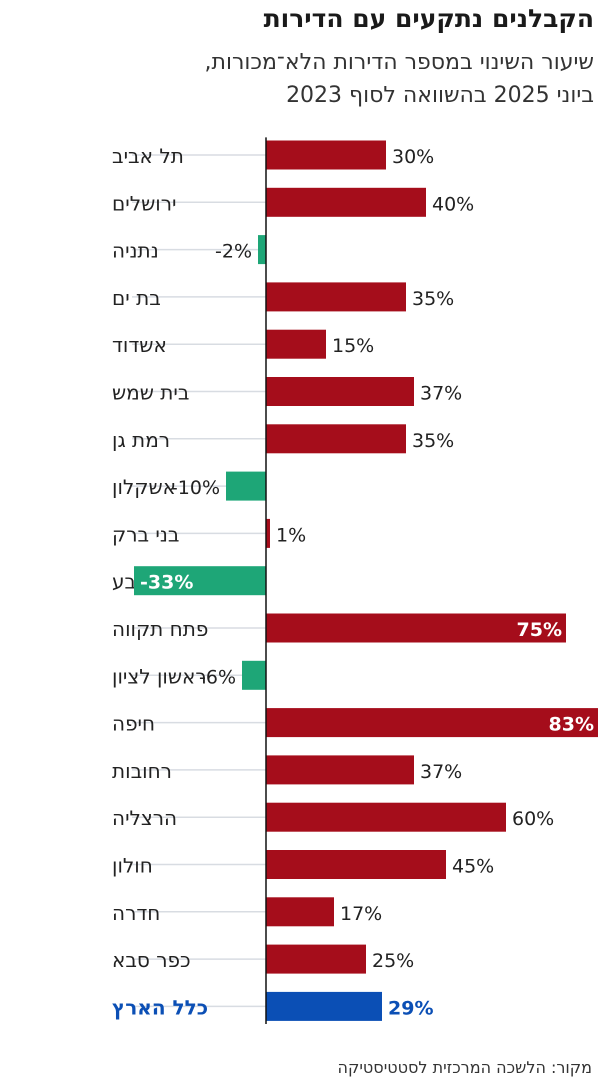  I want to click on chart-title: הקבלנים נתקעים עם הדירות, so click(428, 18).